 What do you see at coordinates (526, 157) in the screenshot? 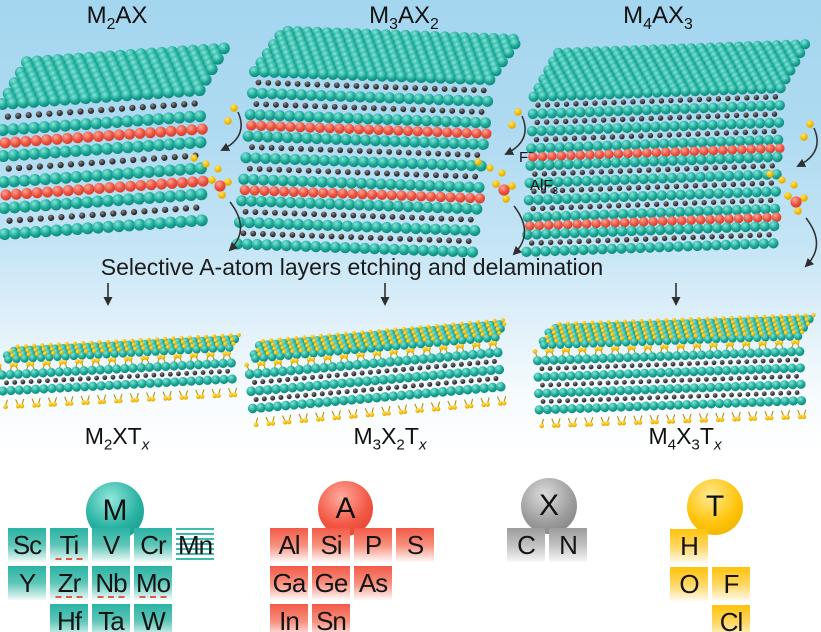
I see `fluoride-ion-label: F−` at bounding box center [526, 157].